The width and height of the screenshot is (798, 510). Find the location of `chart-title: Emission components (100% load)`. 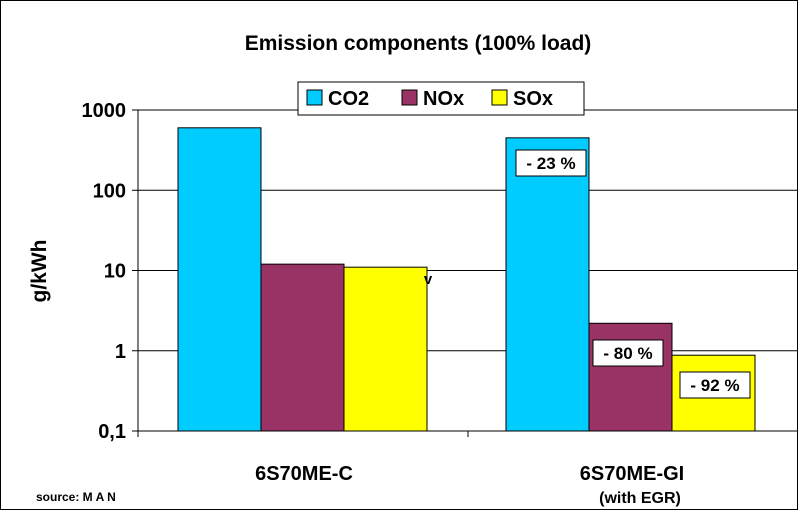

chart-title: Emission components (100% load) is located at coordinates (418, 43).